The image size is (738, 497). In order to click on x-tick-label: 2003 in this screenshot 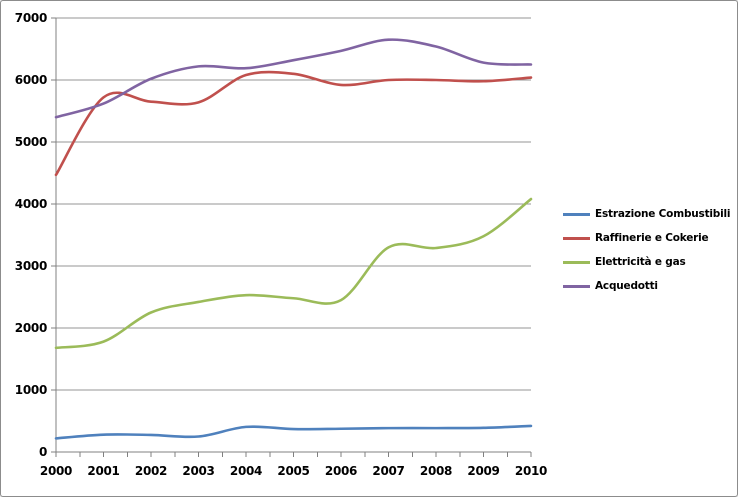, I will do `click(198, 471)`.